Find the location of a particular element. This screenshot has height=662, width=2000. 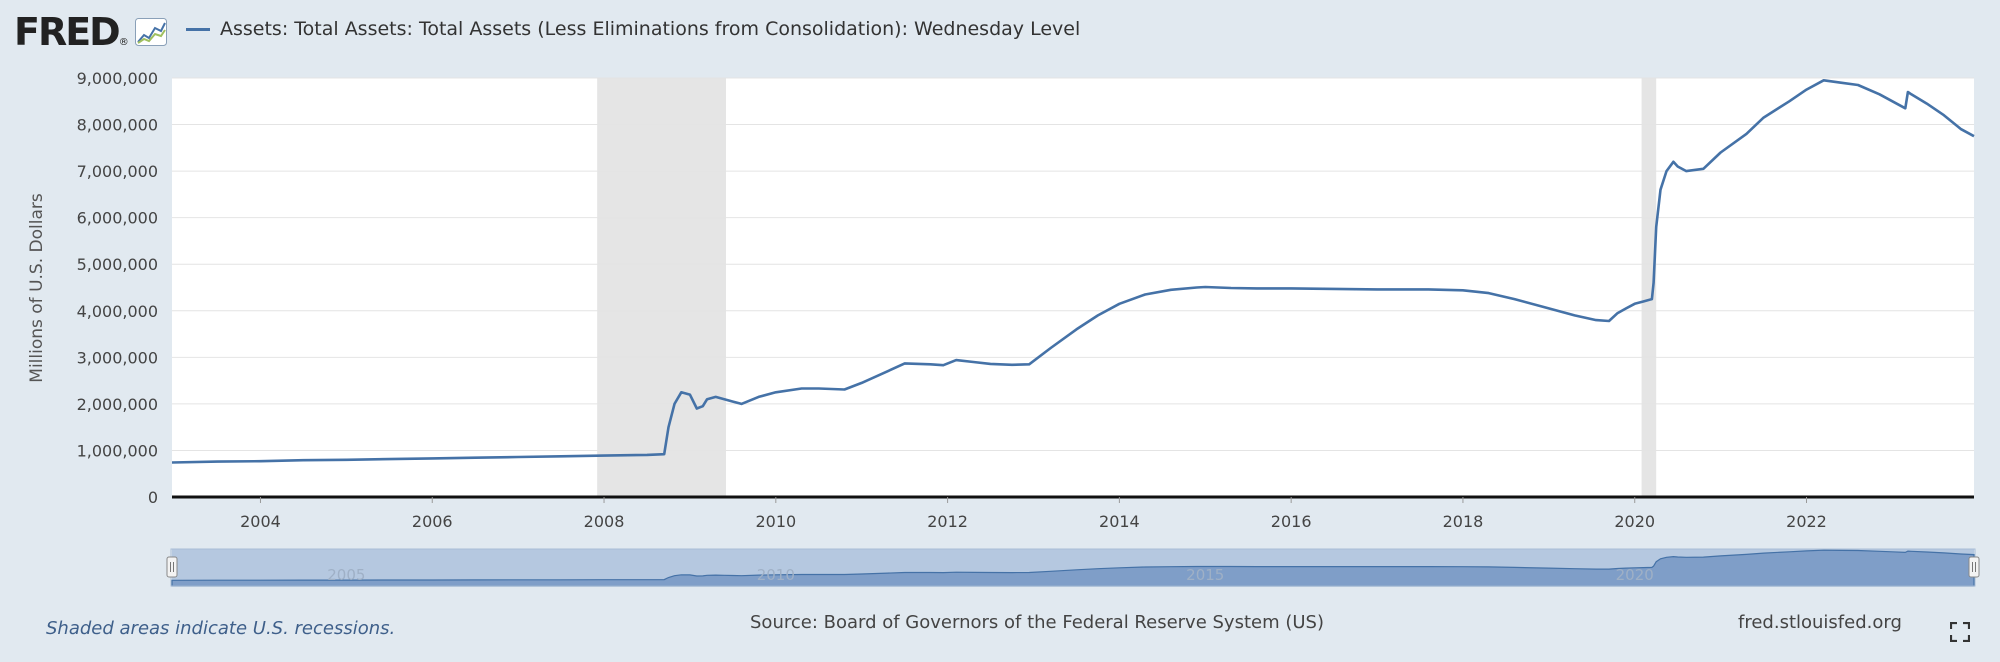

logo-text: FRED is located at coordinates (67, 32).